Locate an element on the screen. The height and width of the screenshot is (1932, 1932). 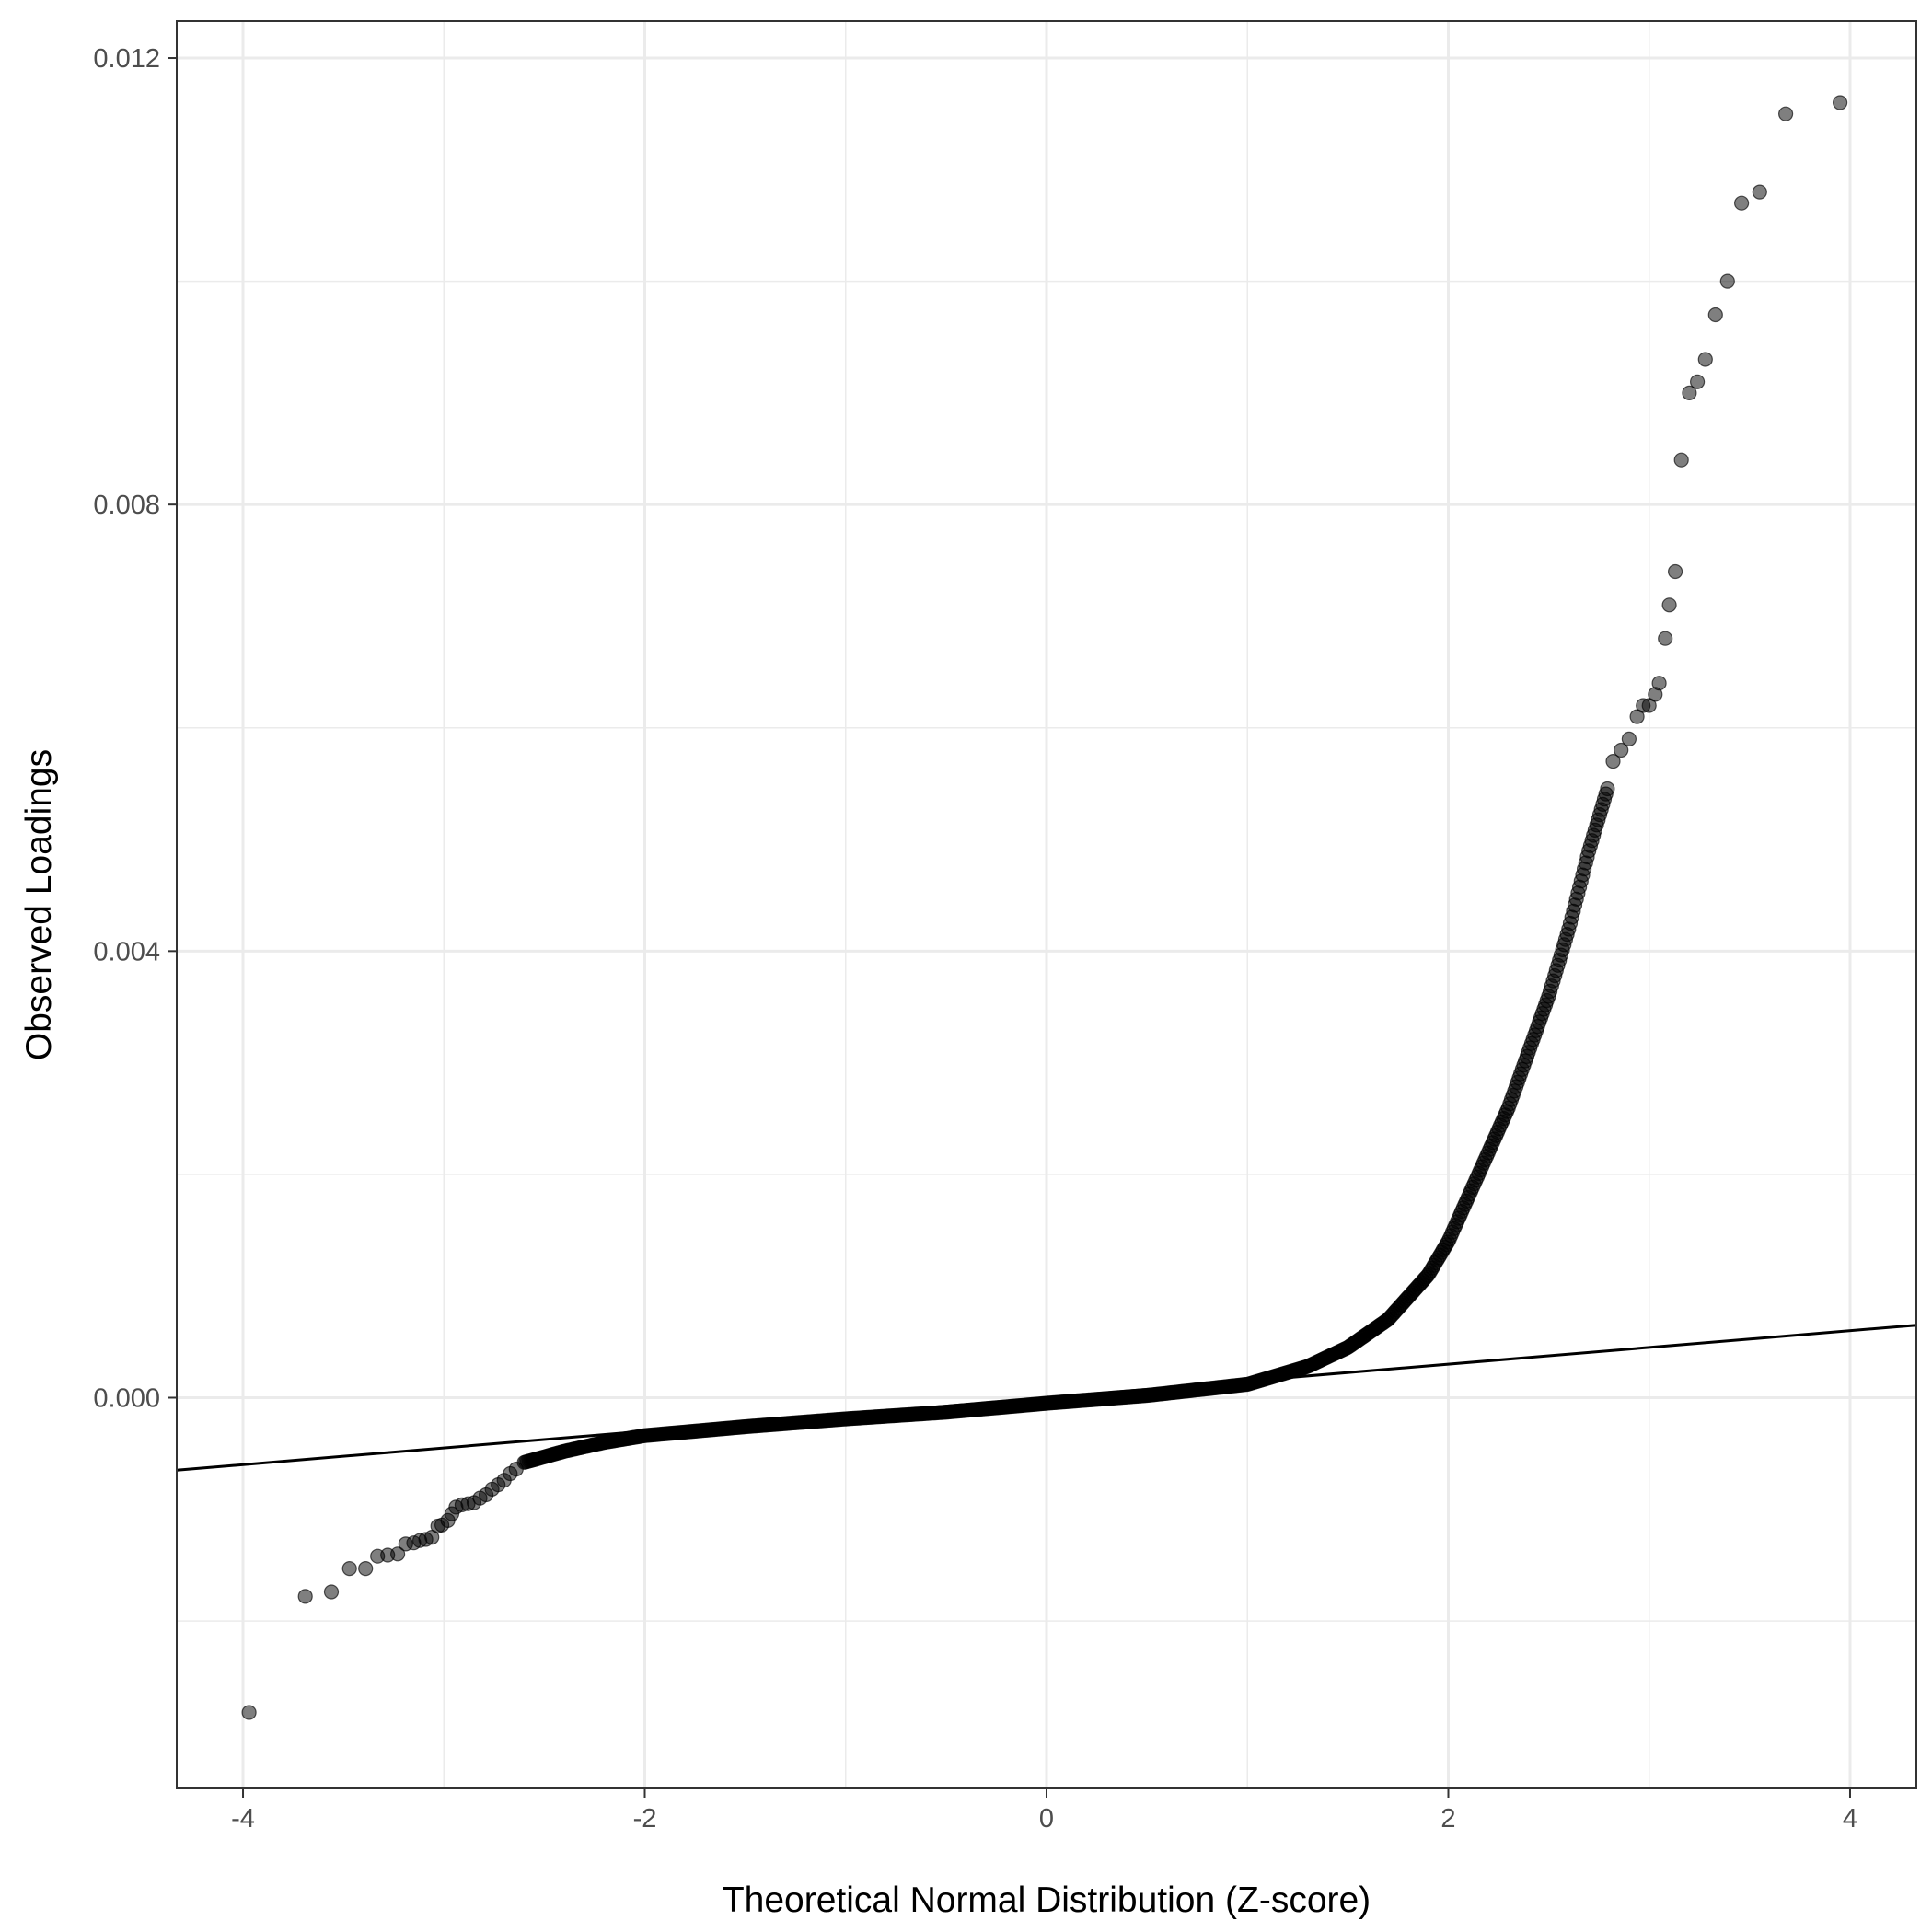
x-tick-label: 2 is located at coordinates (1448, 1819).